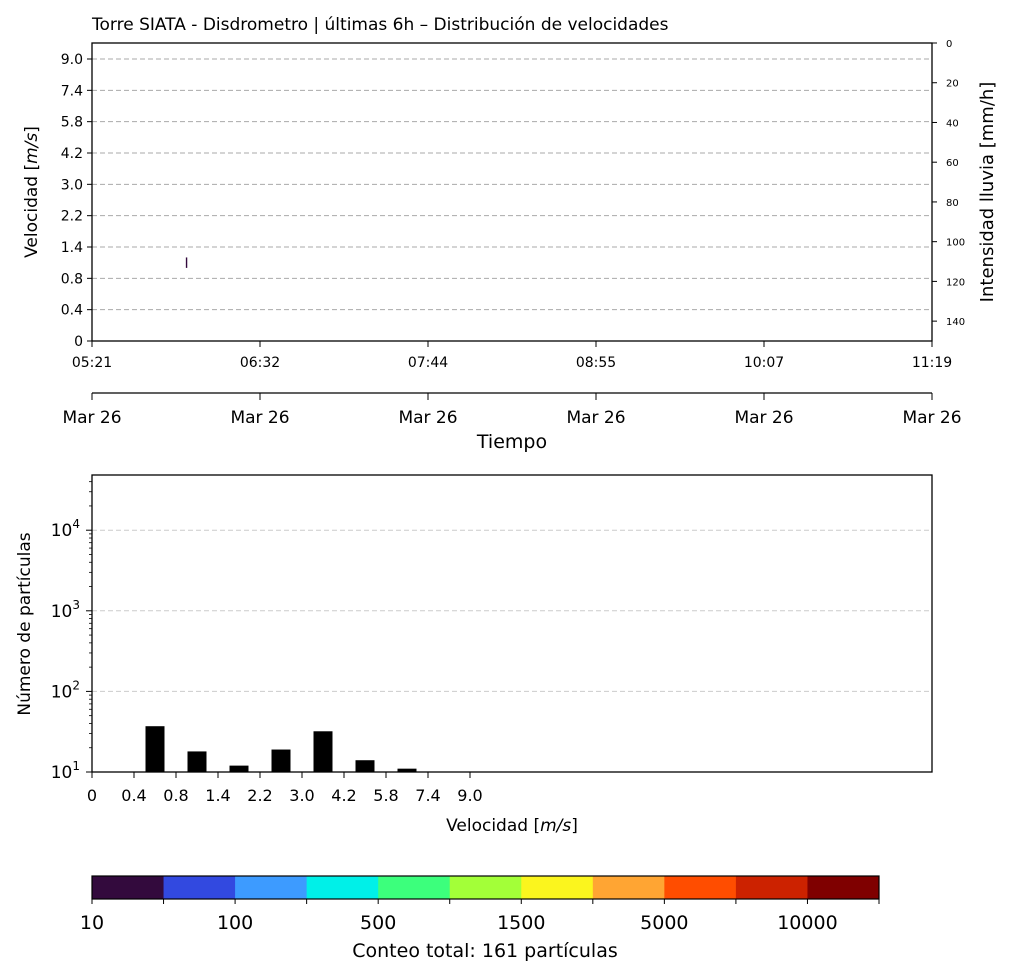 The height and width of the screenshot is (977, 1013). I want to click on heatmap-y-tick-label: 3.0, so click(72, 185).